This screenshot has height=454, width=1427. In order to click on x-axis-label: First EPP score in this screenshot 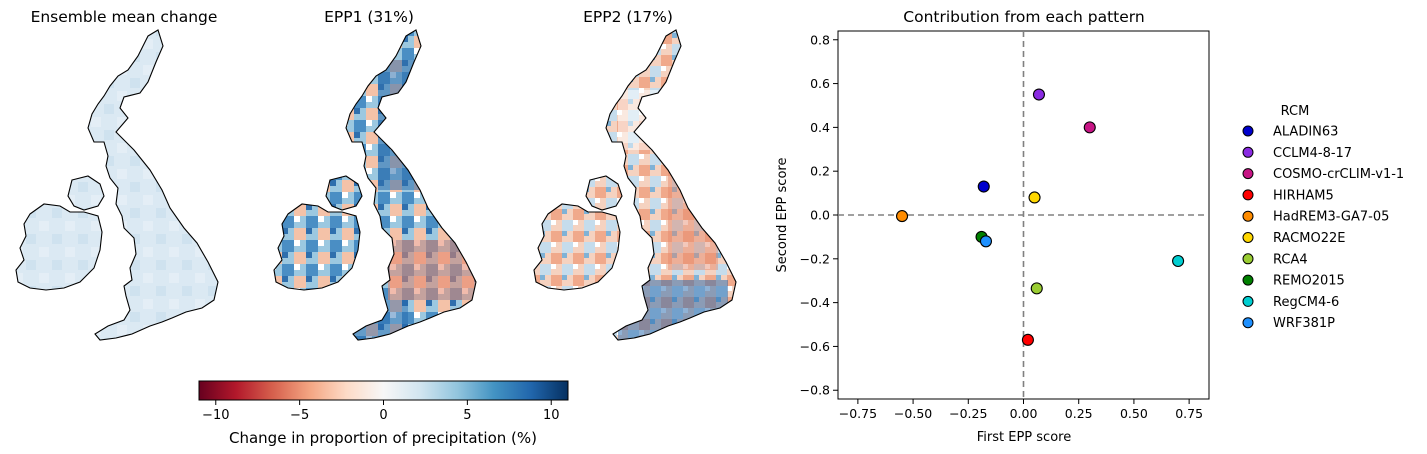, I will do `click(1024, 437)`.